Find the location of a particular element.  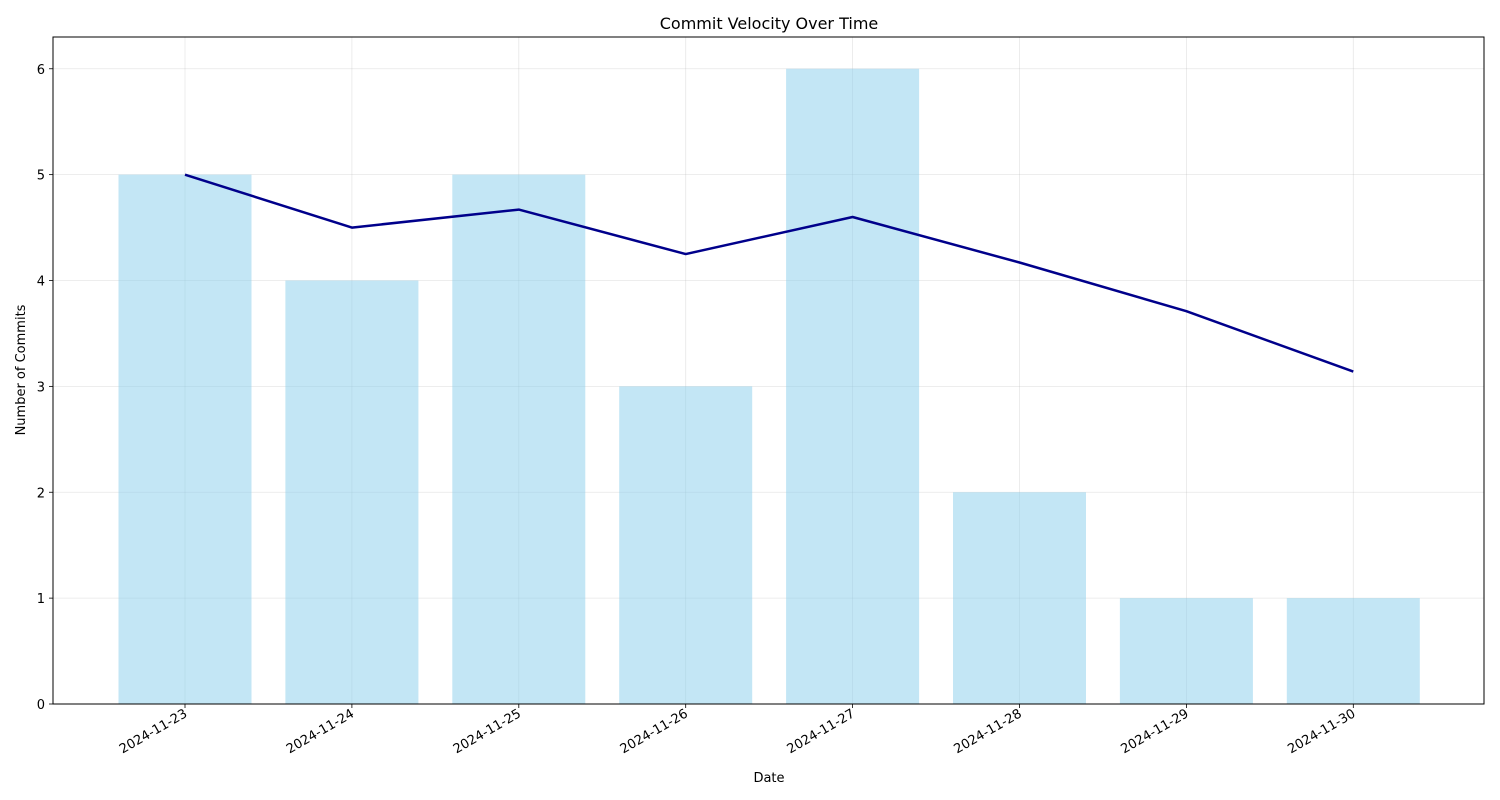

x-axis-label: Date is located at coordinates (768, 778).